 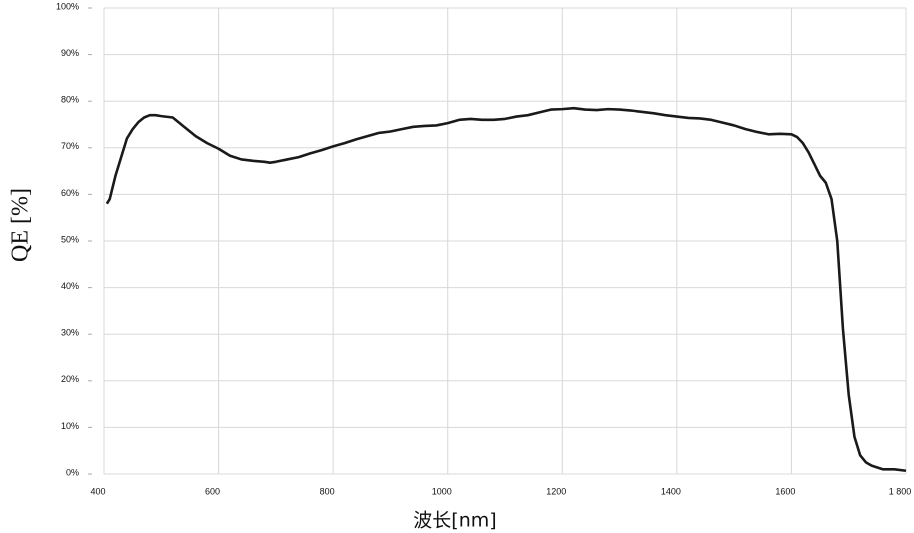 What do you see at coordinates (900, 491) in the screenshot?
I see `x-tick-label: 1 800` at bounding box center [900, 491].